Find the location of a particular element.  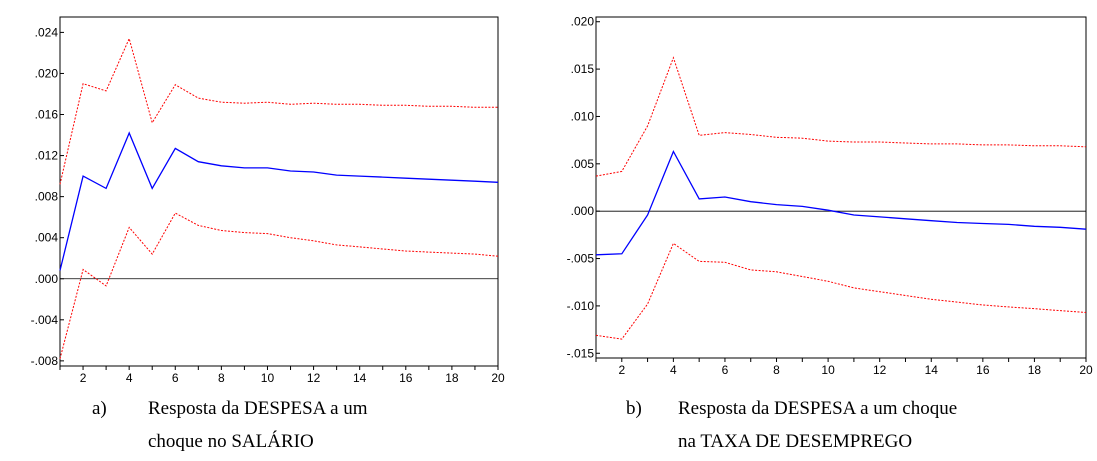

y-tick-label: -.015 is located at coordinates (581, 353).